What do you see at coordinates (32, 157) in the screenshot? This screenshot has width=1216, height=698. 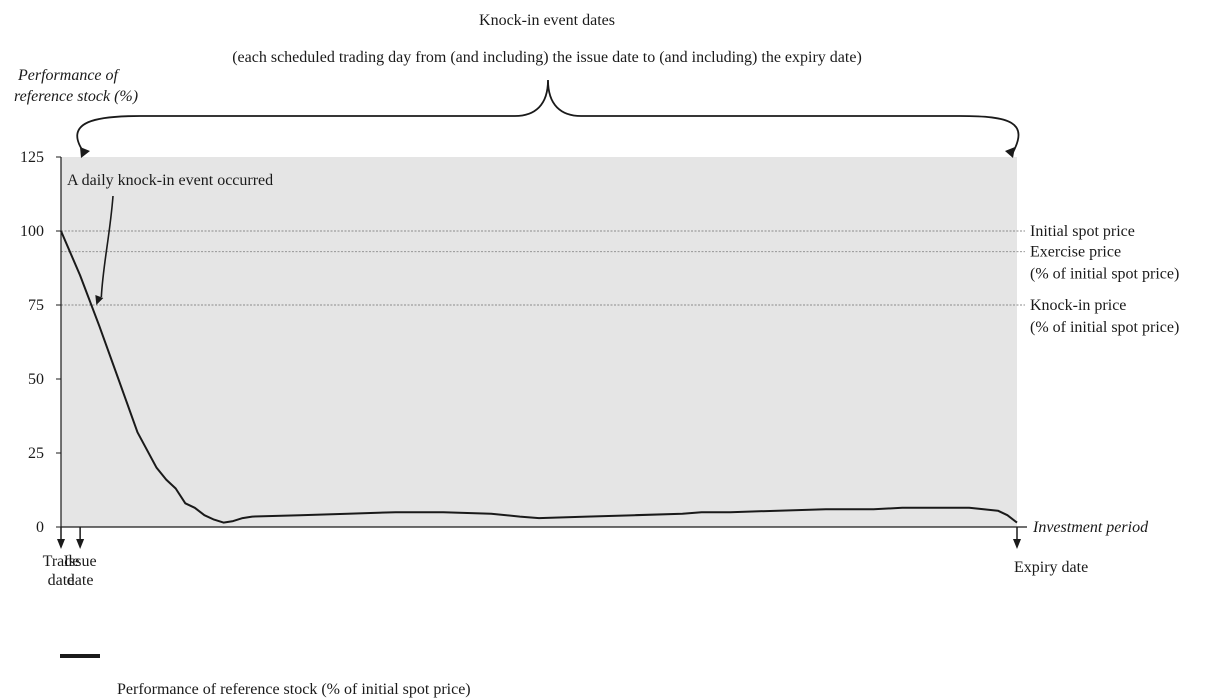 I see `y-tick-label: 125` at bounding box center [32, 157].